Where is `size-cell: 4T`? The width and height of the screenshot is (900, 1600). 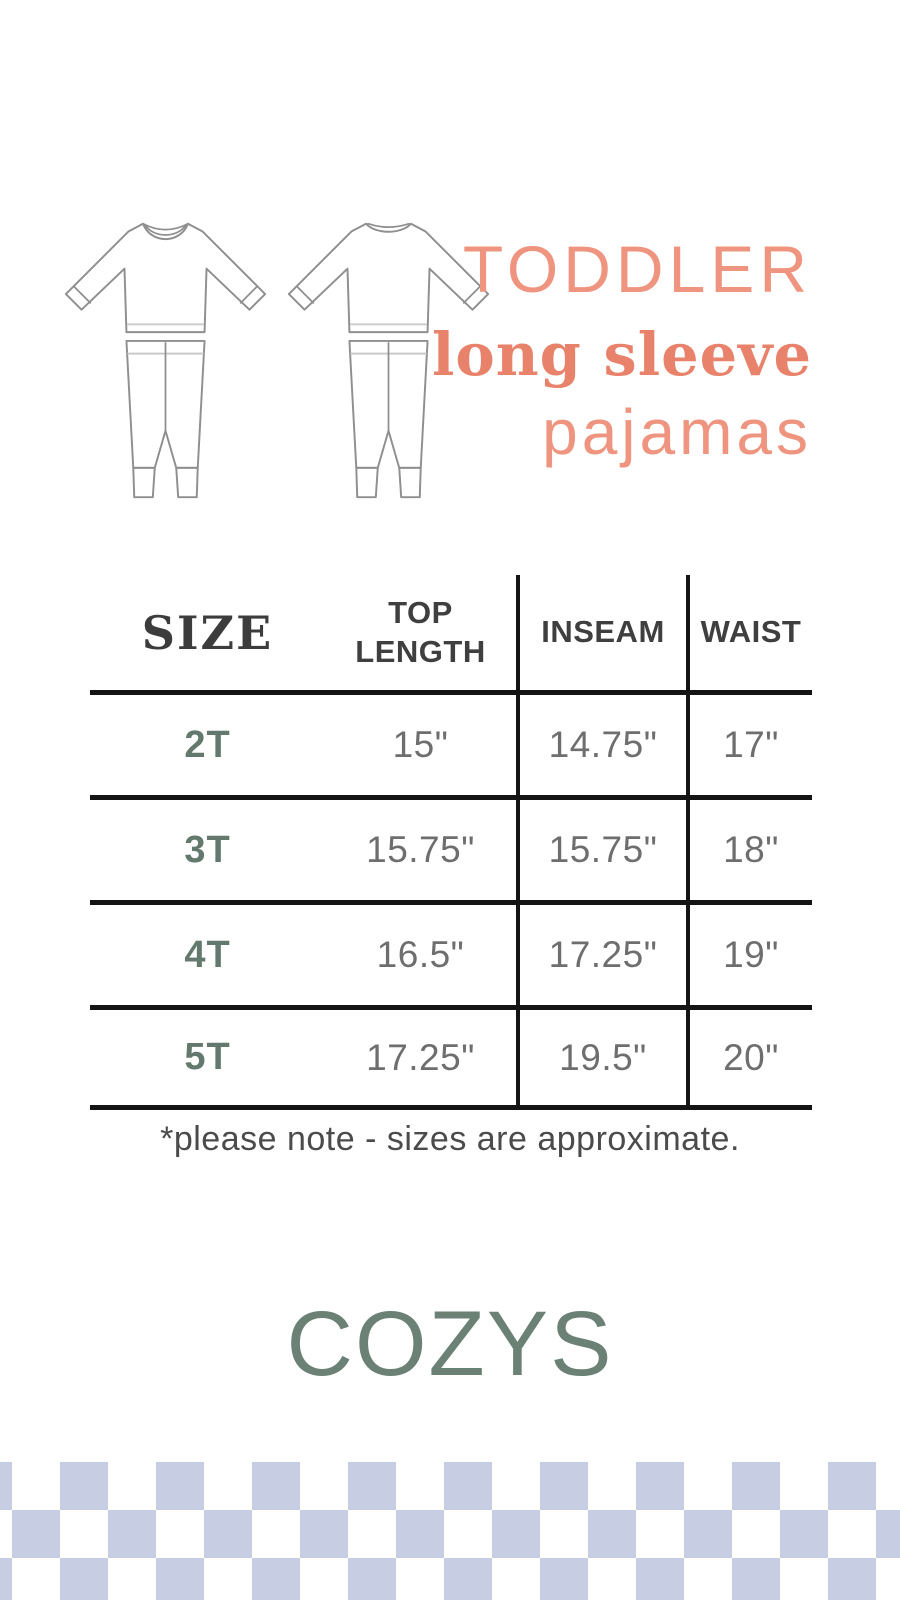 size-cell: 4T is located at coordinates (207, 952).